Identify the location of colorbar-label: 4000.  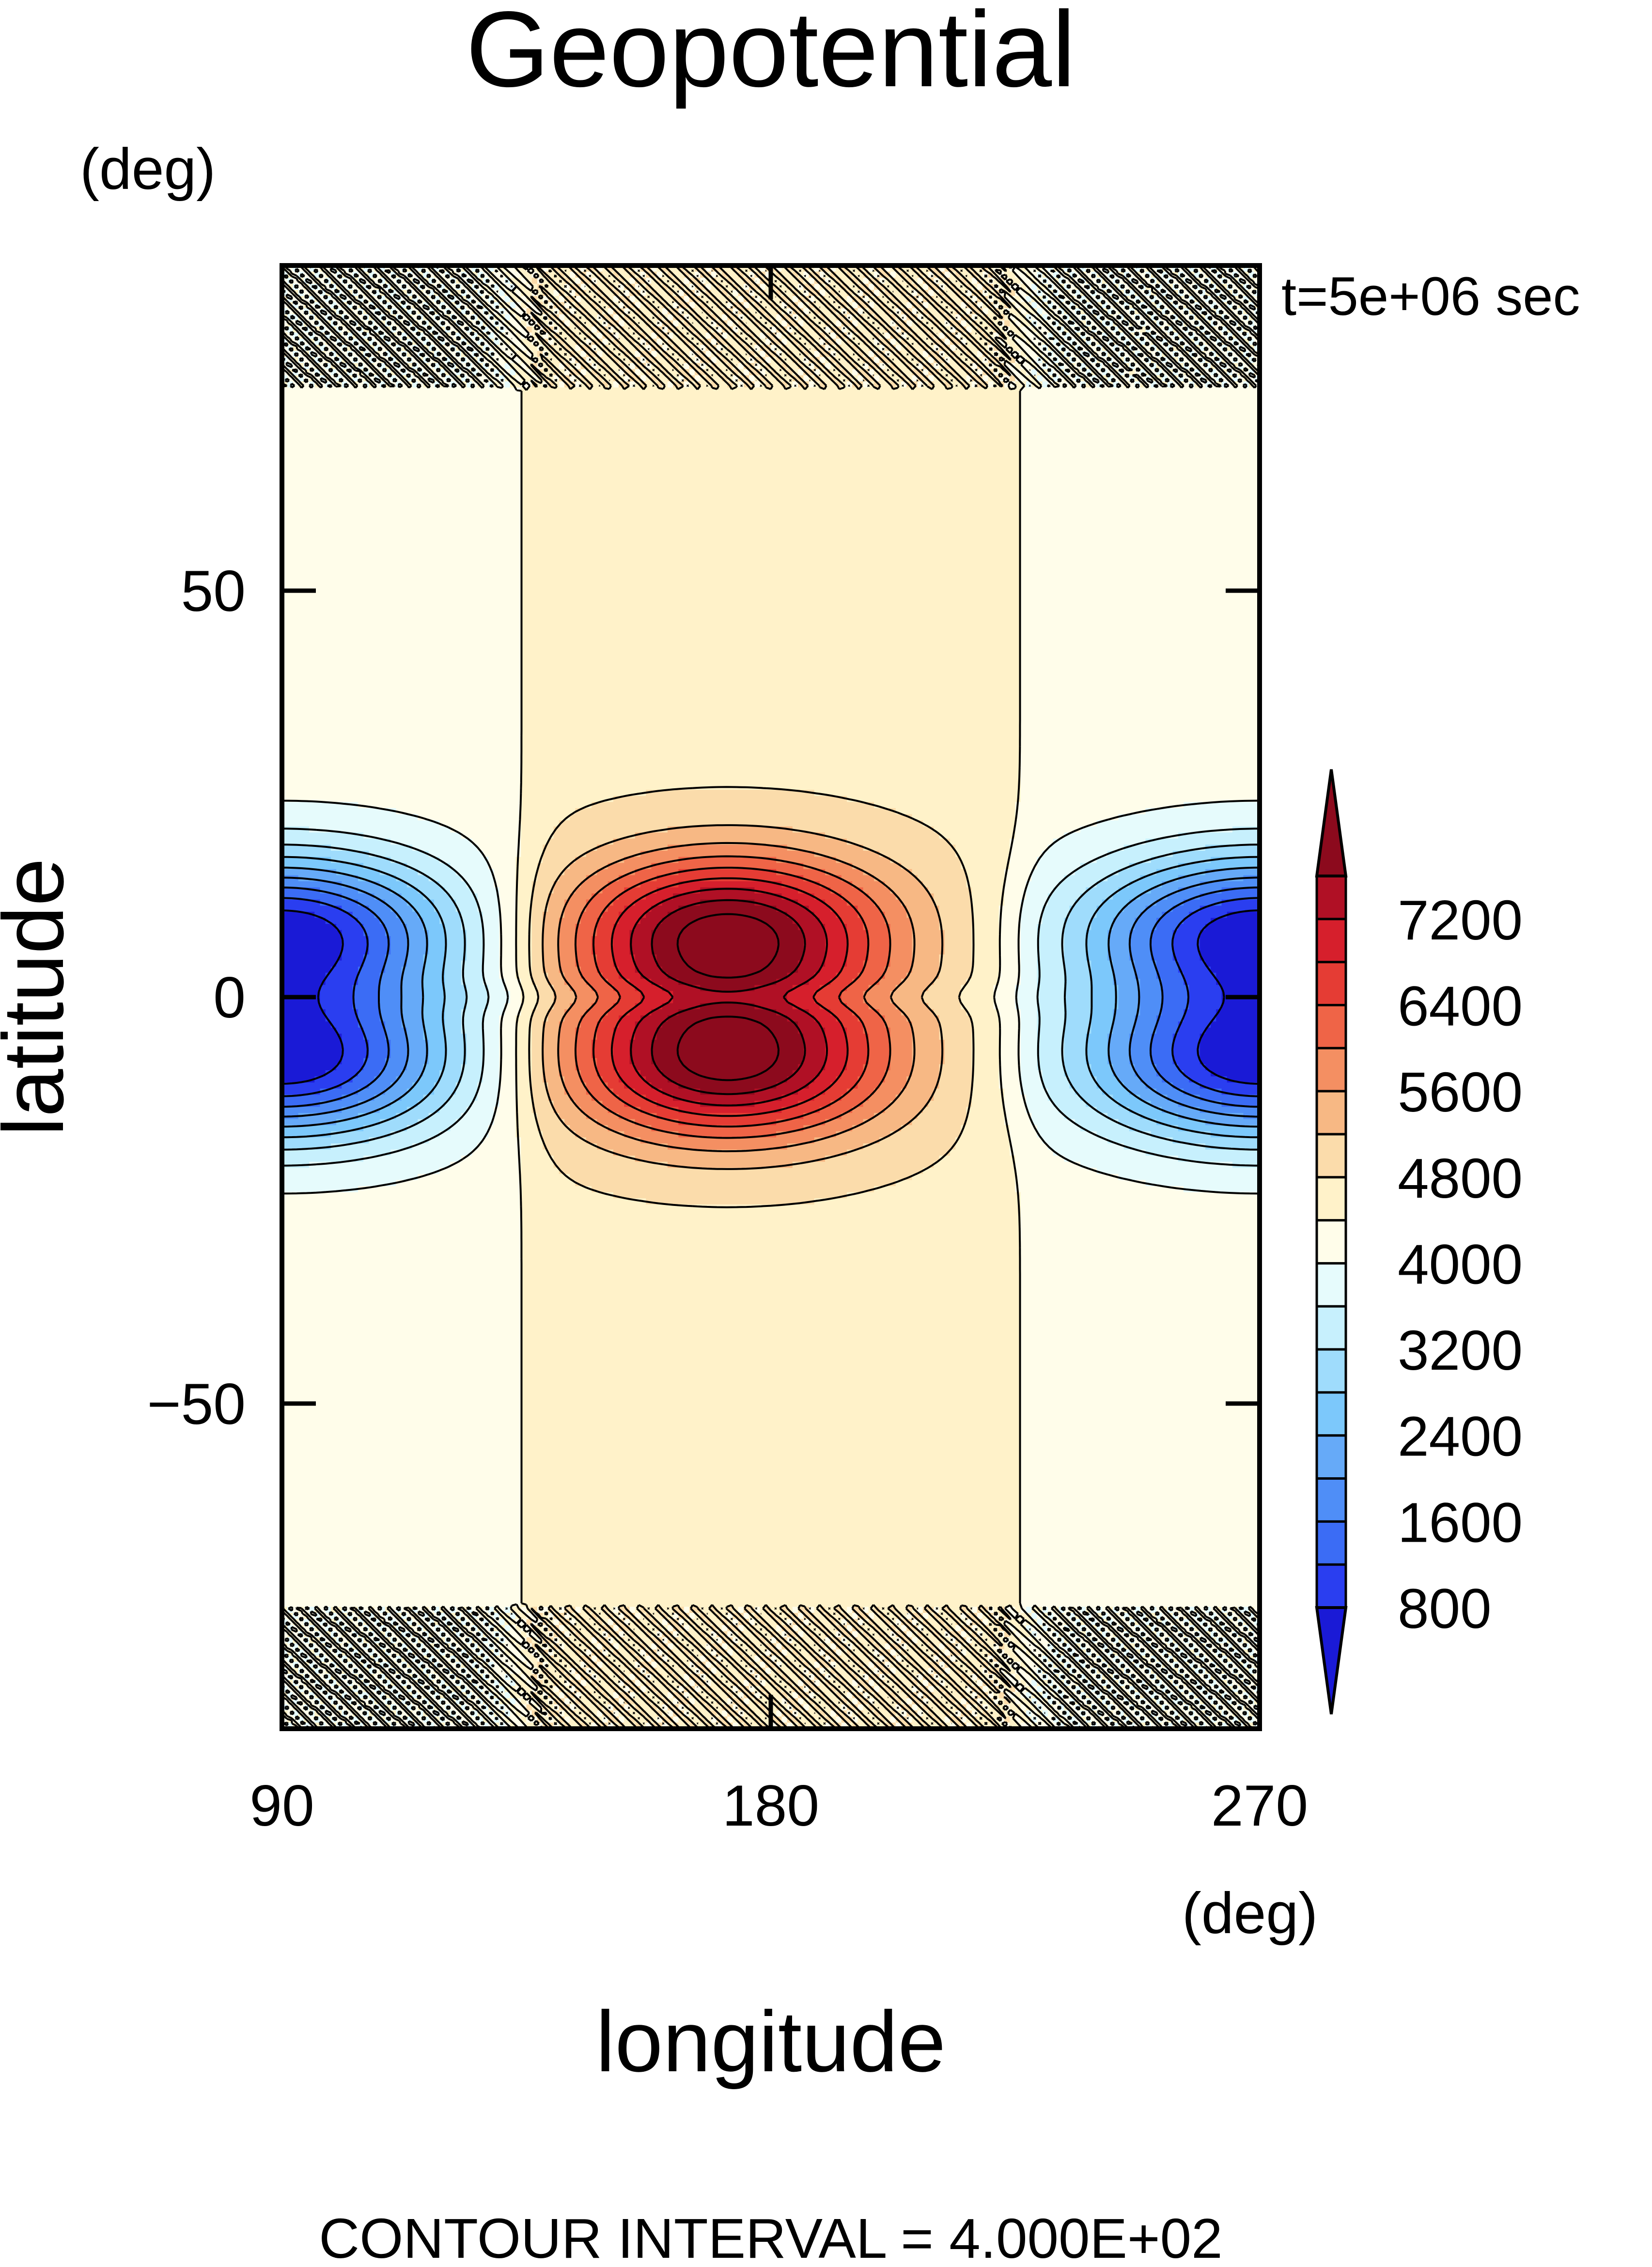
(1460, 1264).